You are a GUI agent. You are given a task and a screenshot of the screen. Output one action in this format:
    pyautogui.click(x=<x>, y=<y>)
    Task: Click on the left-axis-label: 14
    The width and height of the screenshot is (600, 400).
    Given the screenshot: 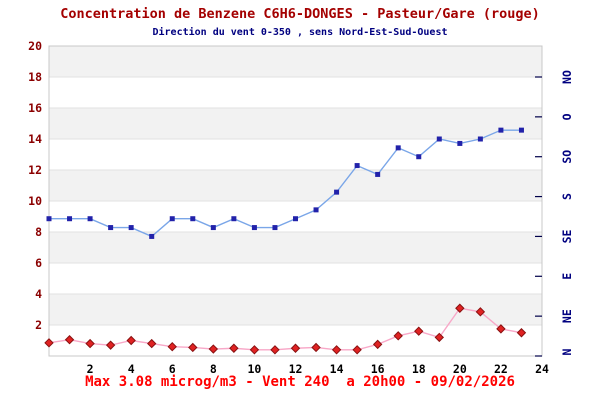 What is the action you would take?
    pyautogui.click(x=35, y=139)
    